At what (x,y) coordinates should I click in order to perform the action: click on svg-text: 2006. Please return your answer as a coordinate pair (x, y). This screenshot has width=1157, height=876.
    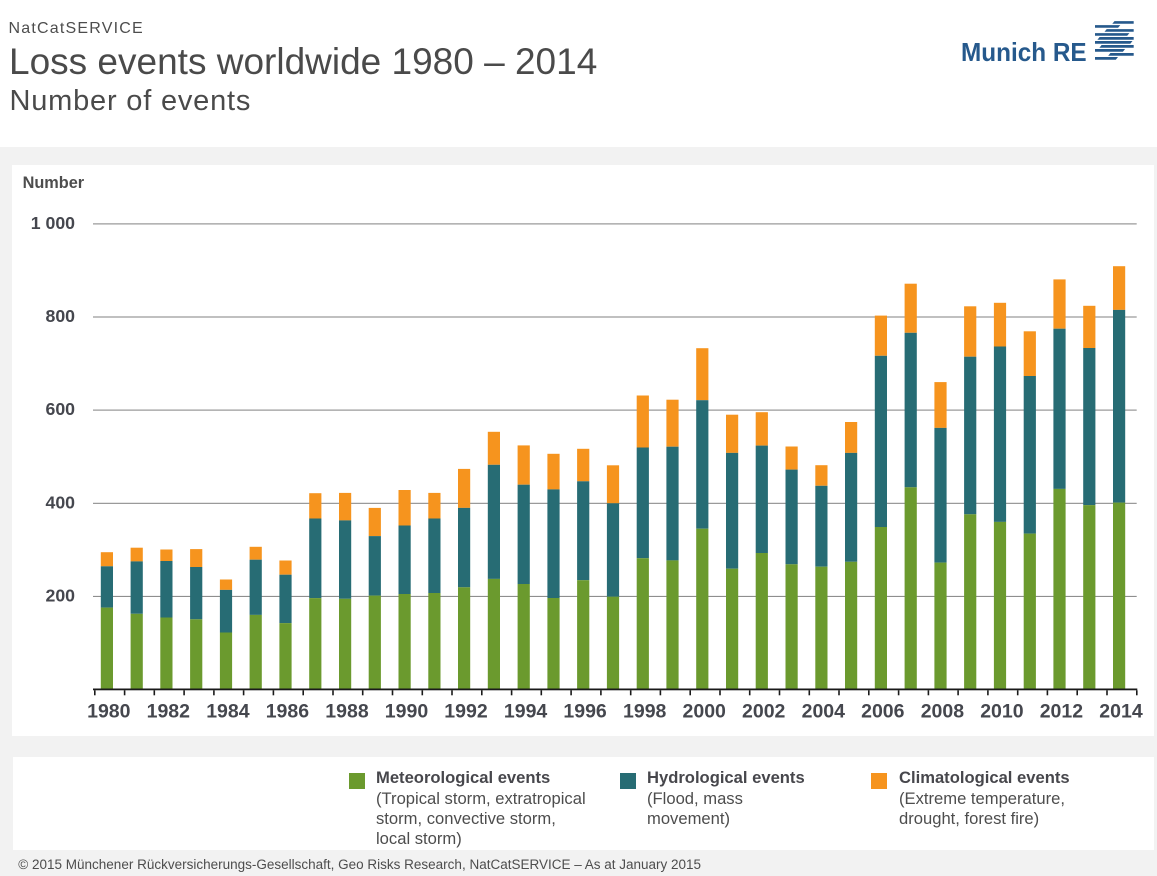
    Looking at the image, I should click on (883, 712).